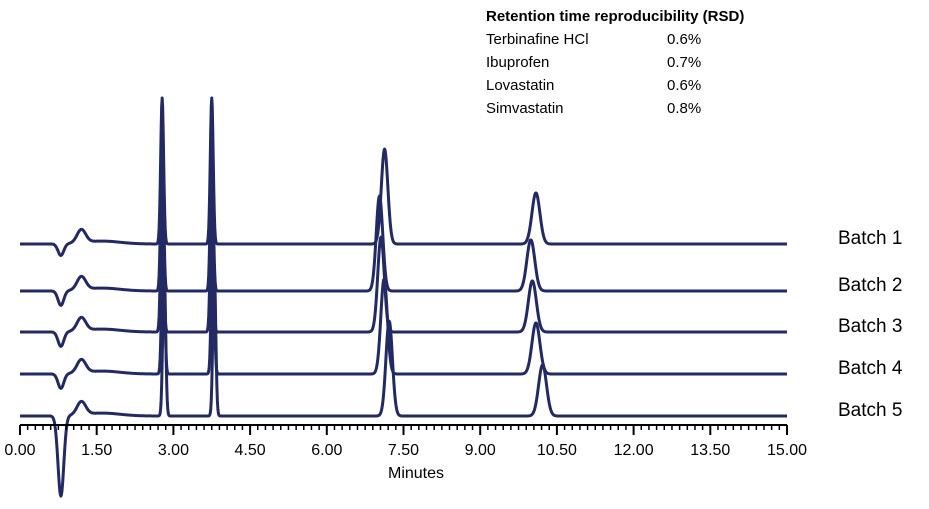 The image size is (929, 509). What do you see at coordinates (615, 39) in the screenshot?
I see `rsd-row: Terbinafine HCl 0.6%` at bounding box center [615, 39].